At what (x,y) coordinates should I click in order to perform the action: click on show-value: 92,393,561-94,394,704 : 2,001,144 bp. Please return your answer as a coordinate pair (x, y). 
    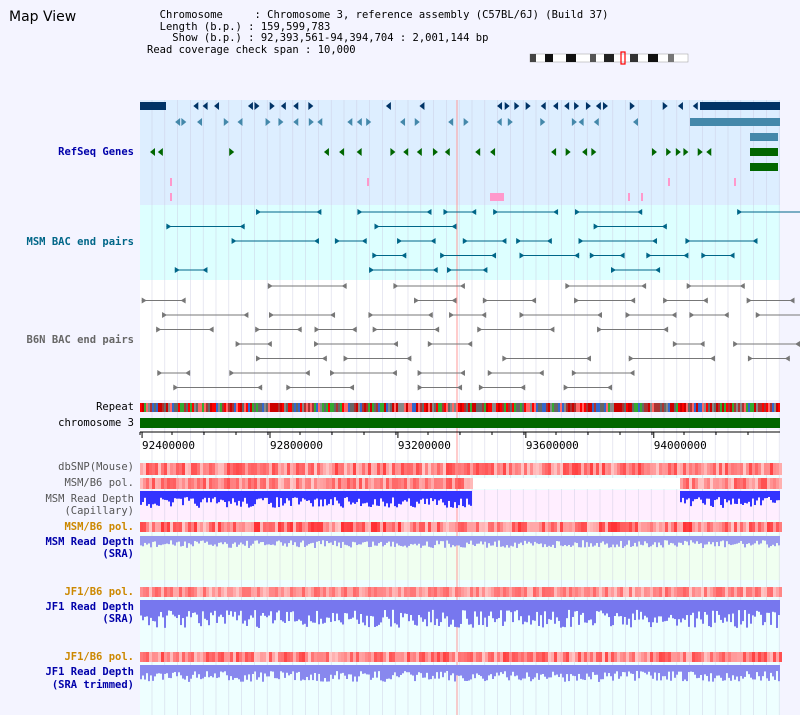
    Looking at the image, I should click on (374, 38).